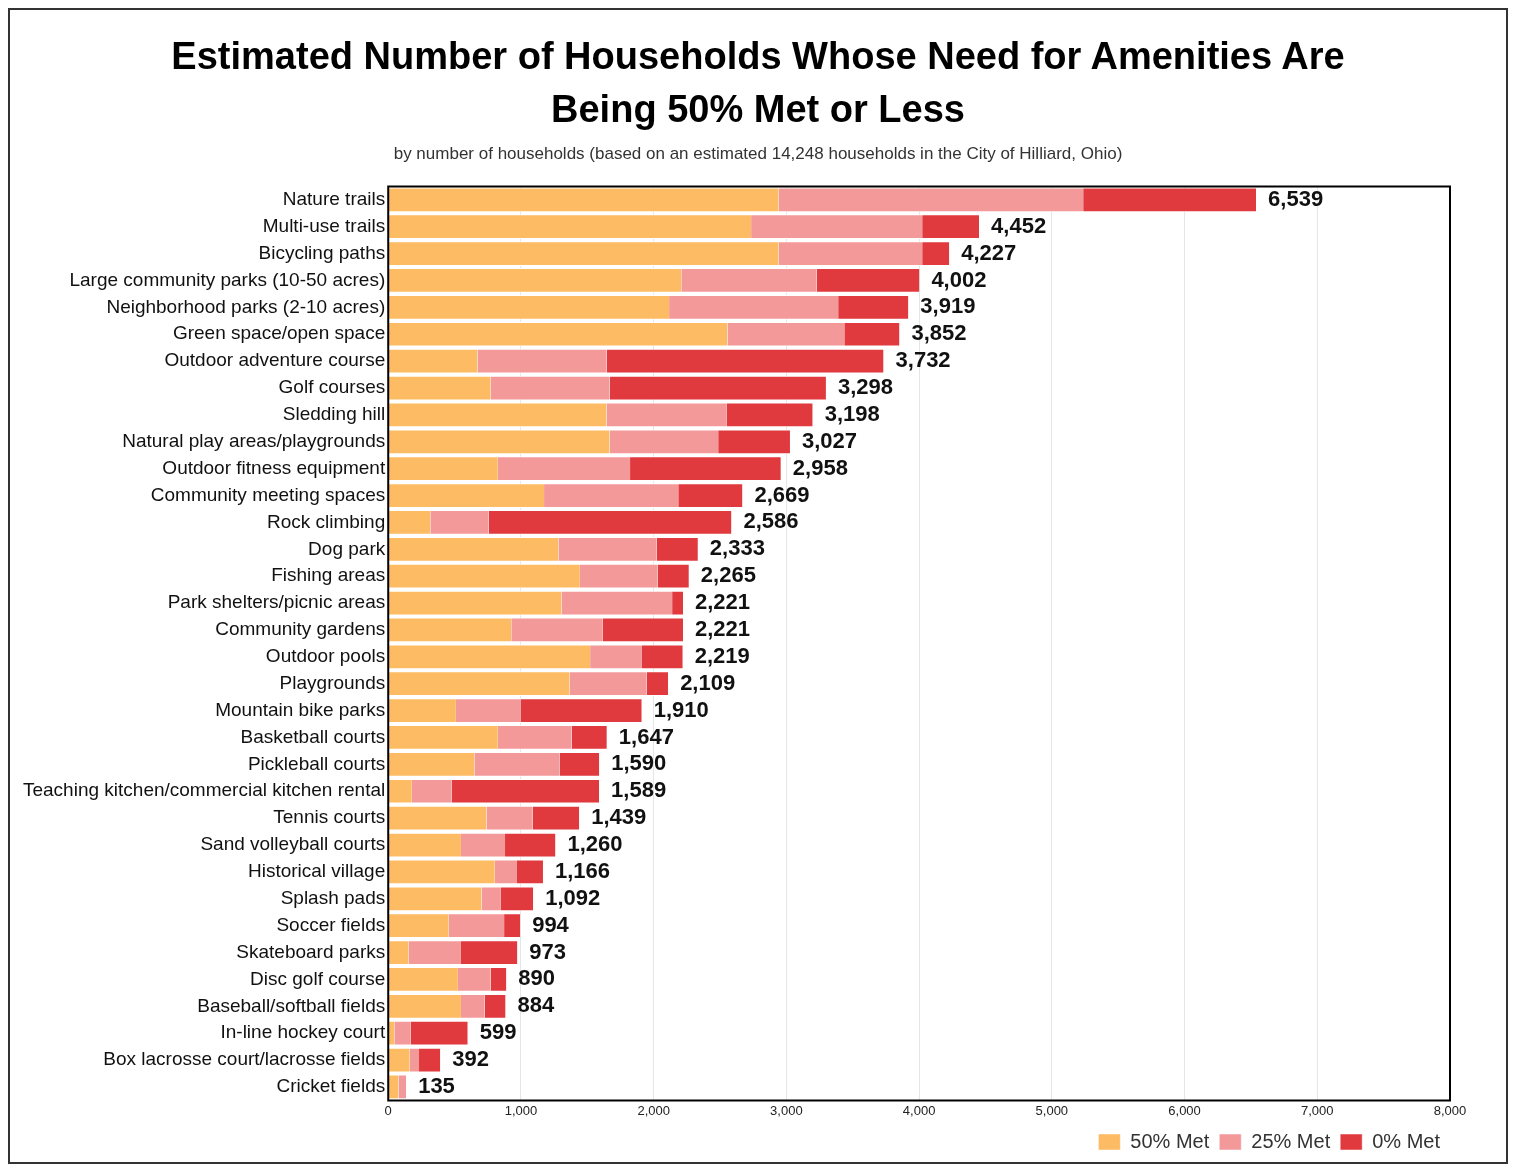 The height and width of the screenshot is (1170, 1525). What do you see at coordinates (1019, 226) in the screenshot?
I see `total-label: 4,452` at bounding box center [1019, 226].